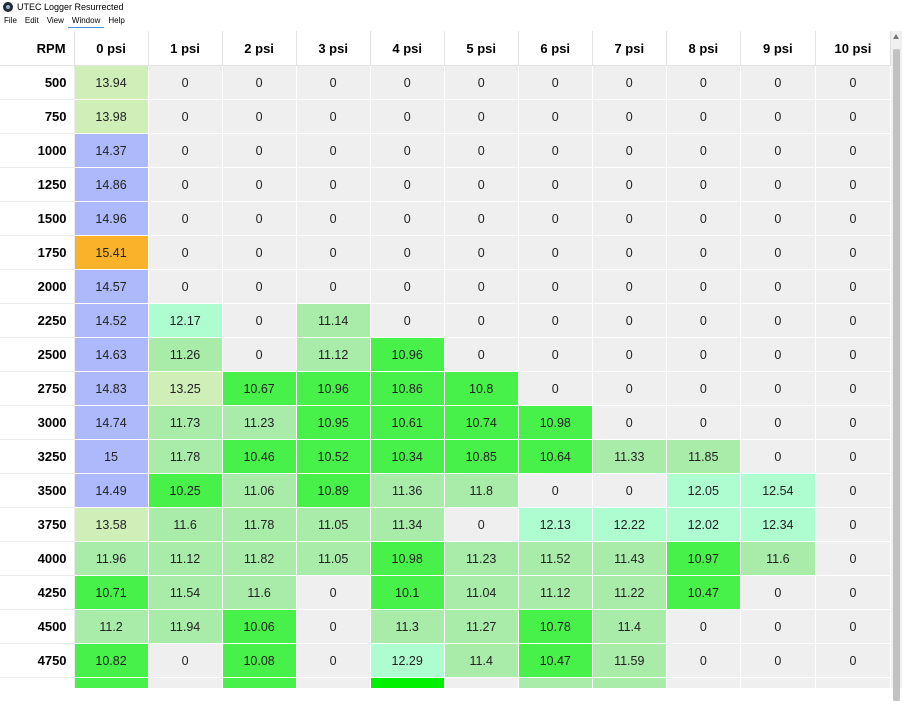  Describe the element at coordinates (407, 456) in the screenshot. I see `afr-cell: 10.34` at that location.